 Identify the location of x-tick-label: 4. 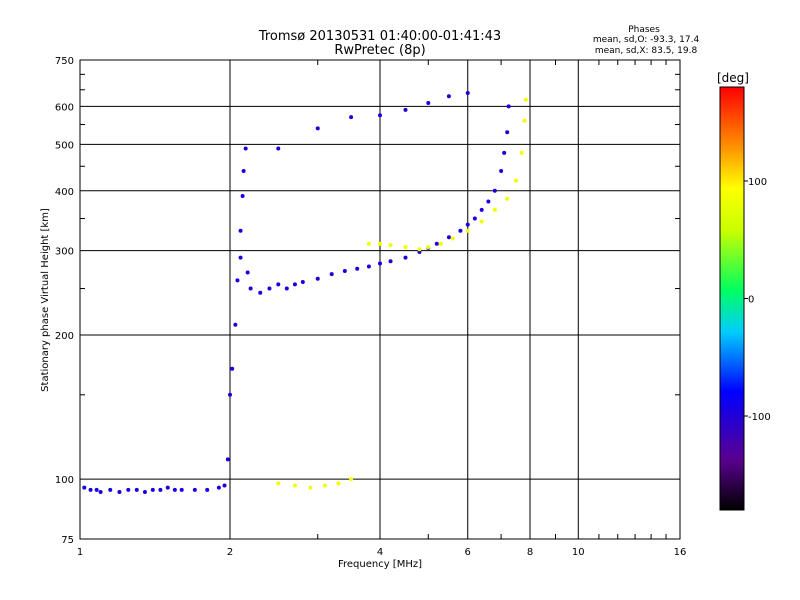
(380, 552).